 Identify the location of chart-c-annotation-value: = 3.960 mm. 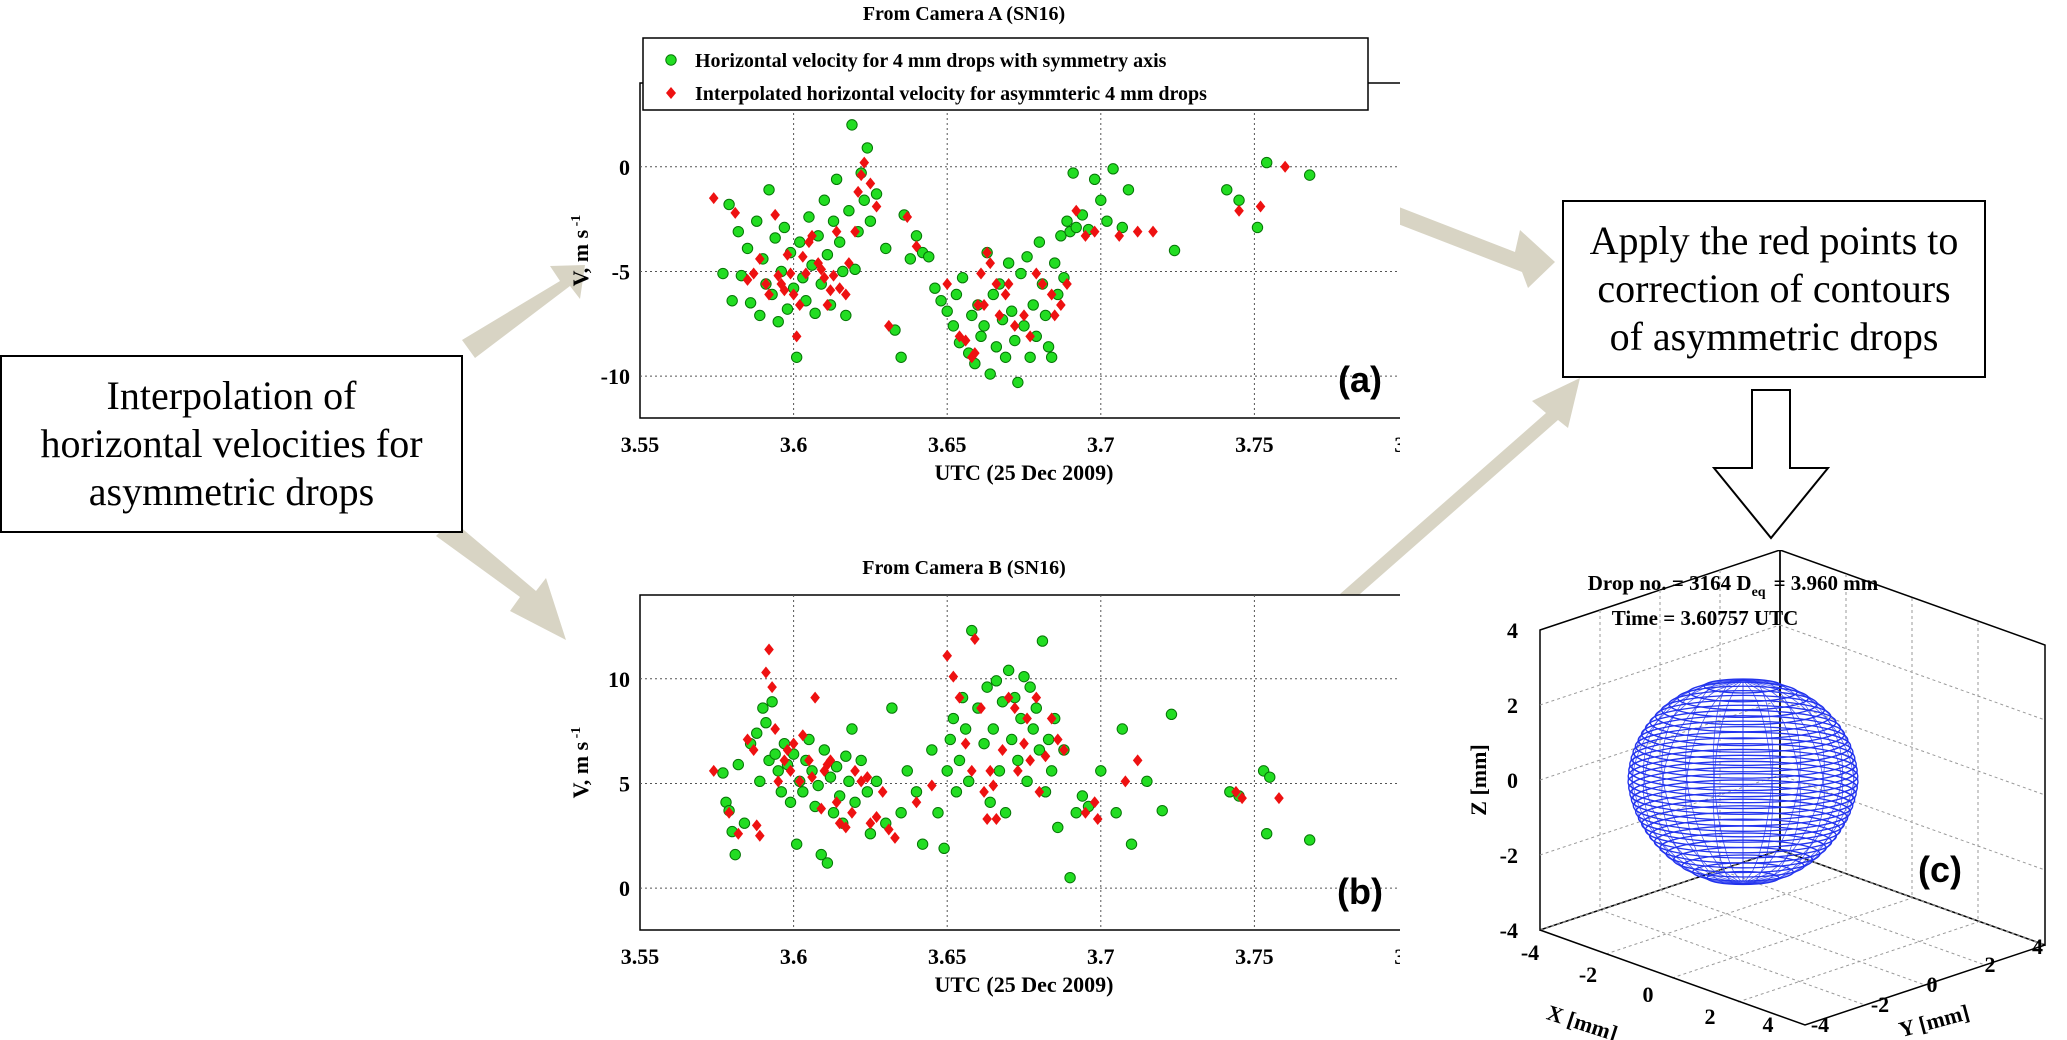
(1826, 583).